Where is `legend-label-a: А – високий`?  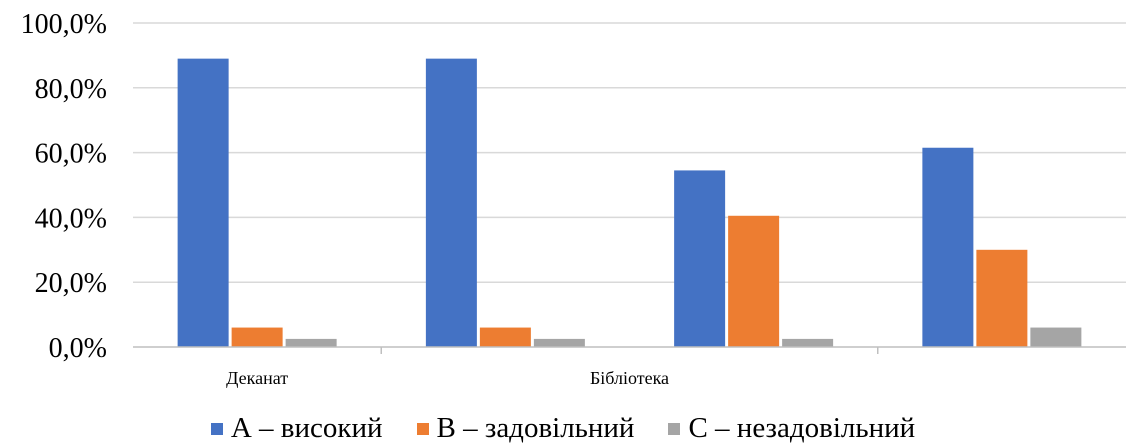
legend-label-a: А – високий is located at coordinates (306, 428).